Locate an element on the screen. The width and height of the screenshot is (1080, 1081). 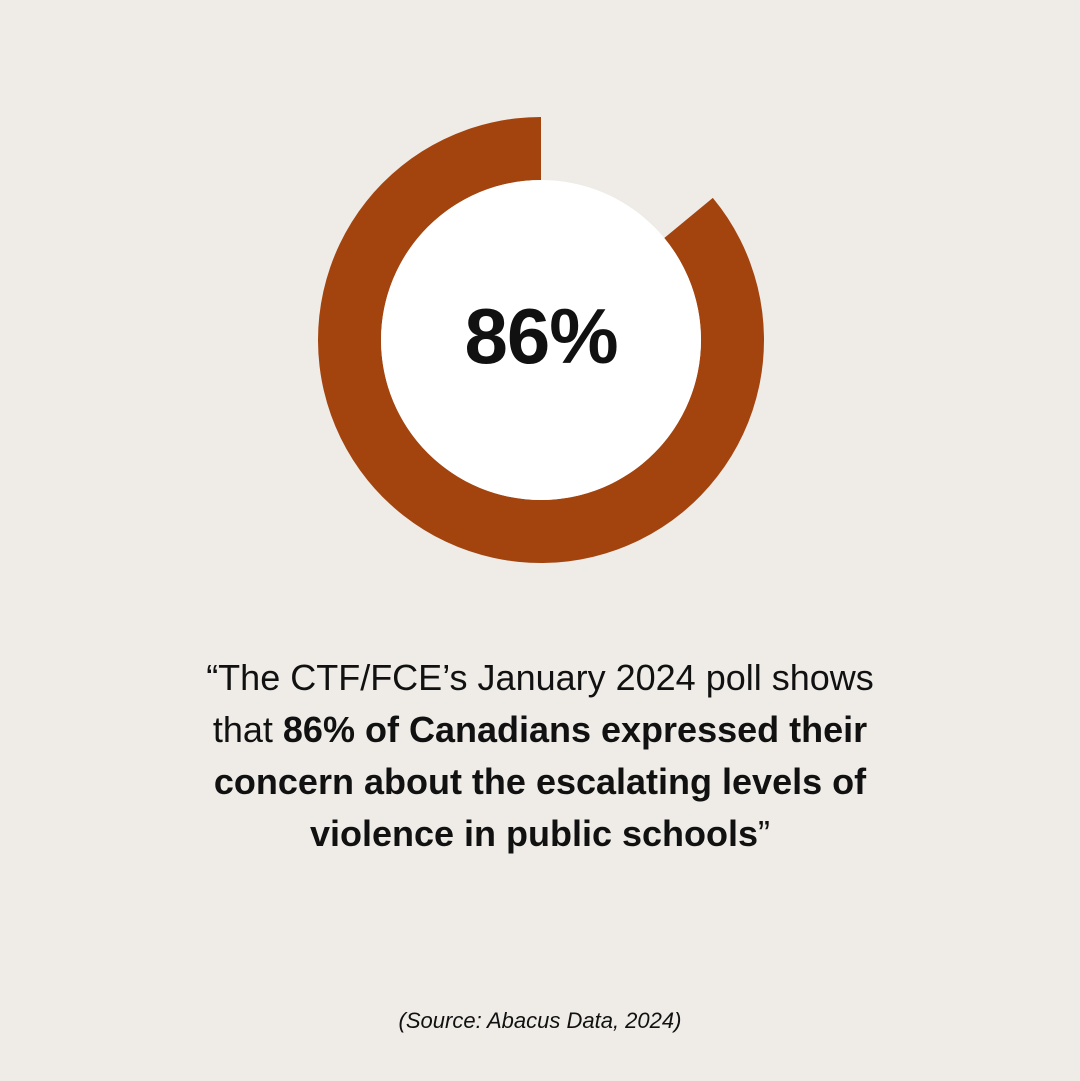
quote-line-3-bold: concern about the escalating levels of is located at coordinates (540, 781).